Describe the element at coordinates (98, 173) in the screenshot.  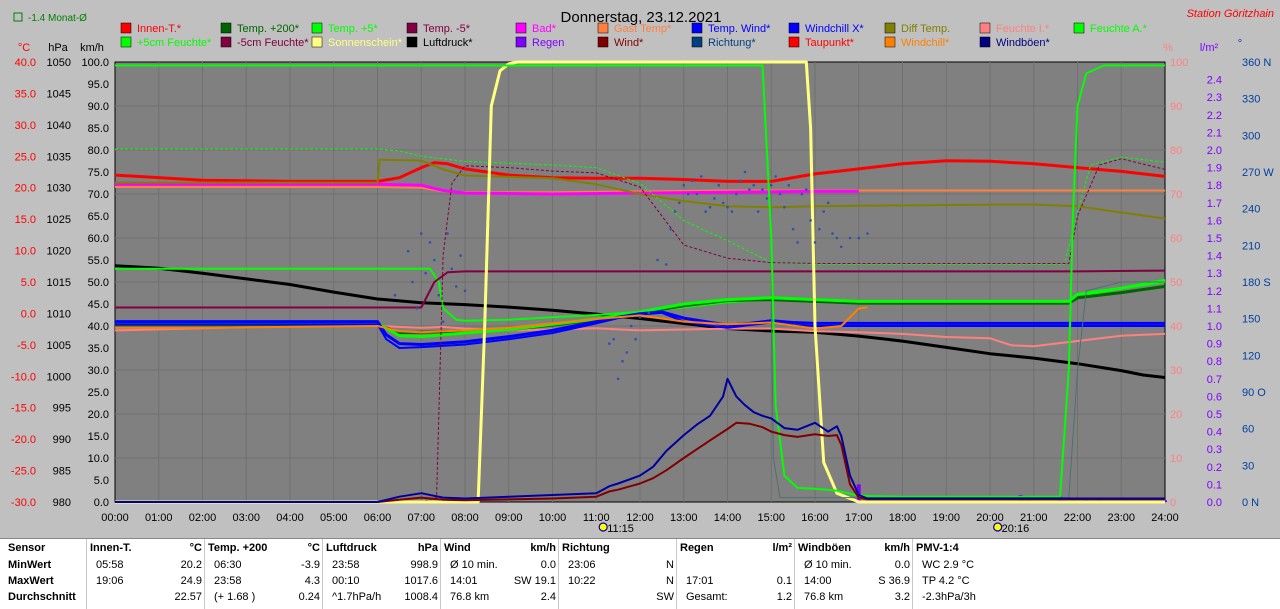
I see `tick-label-wind: 75.0` at that location.